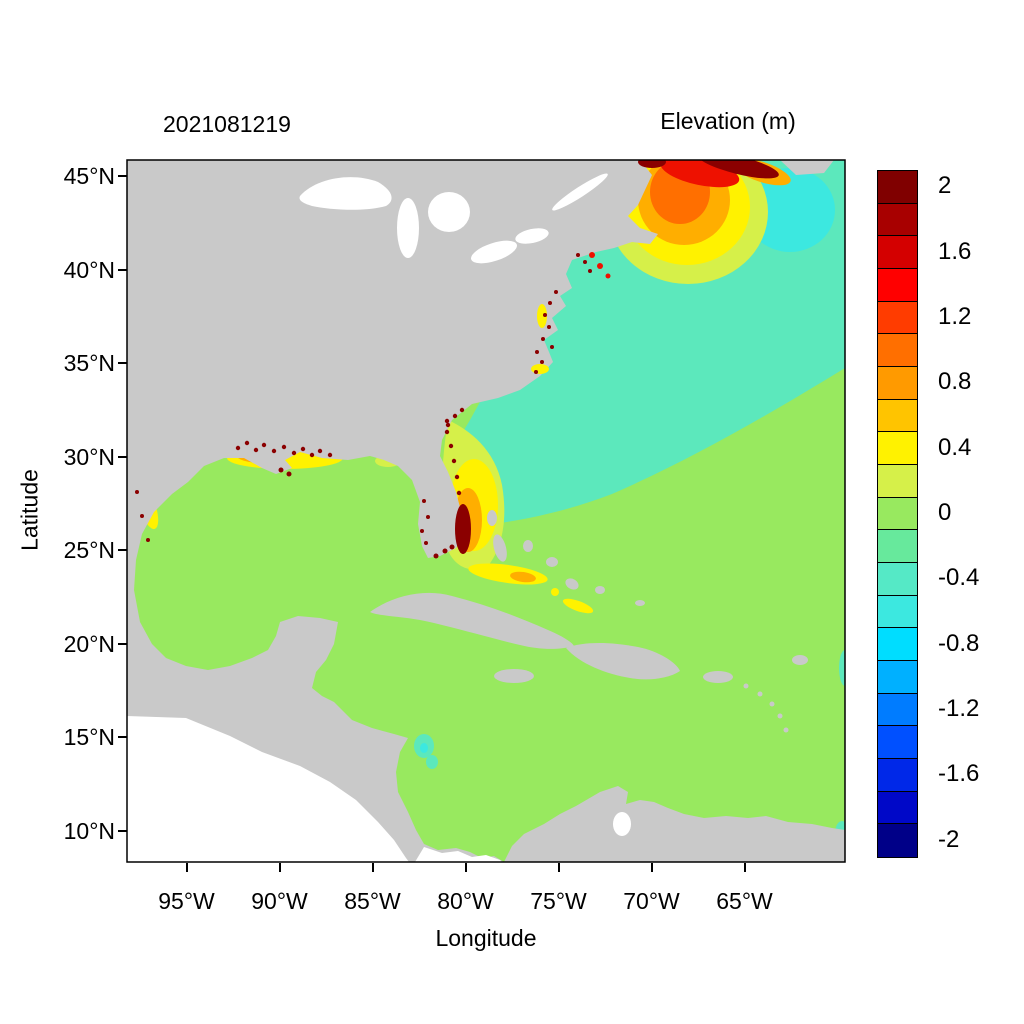  I want to click on y-tick-label: 25°N, so click(89, 550).